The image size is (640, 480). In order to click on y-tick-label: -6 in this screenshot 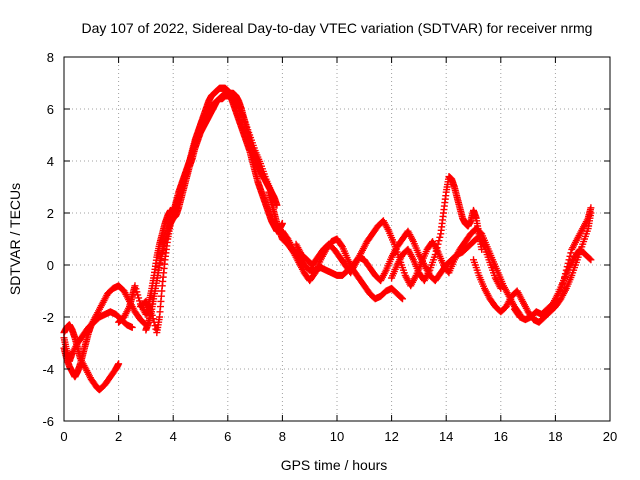, I will do `click(48, 421)`.